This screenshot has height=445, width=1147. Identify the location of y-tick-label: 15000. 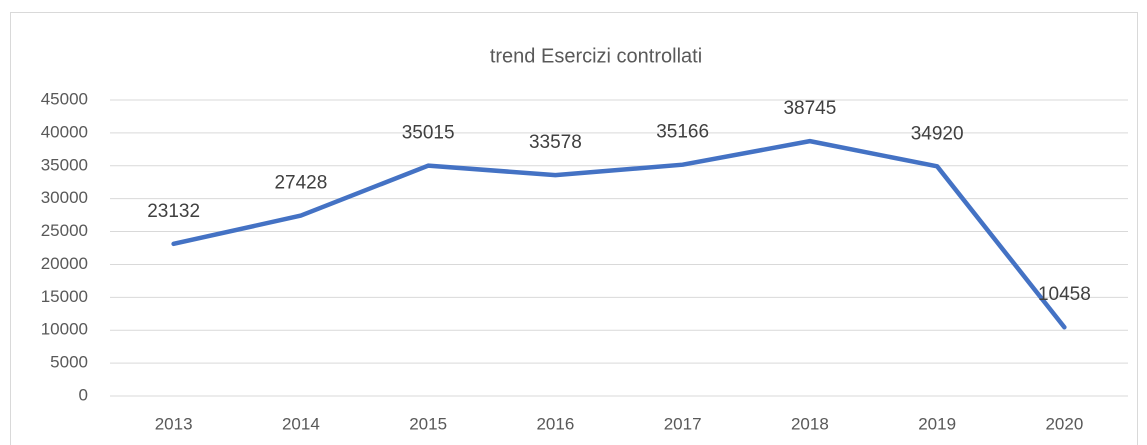
(64, 296).